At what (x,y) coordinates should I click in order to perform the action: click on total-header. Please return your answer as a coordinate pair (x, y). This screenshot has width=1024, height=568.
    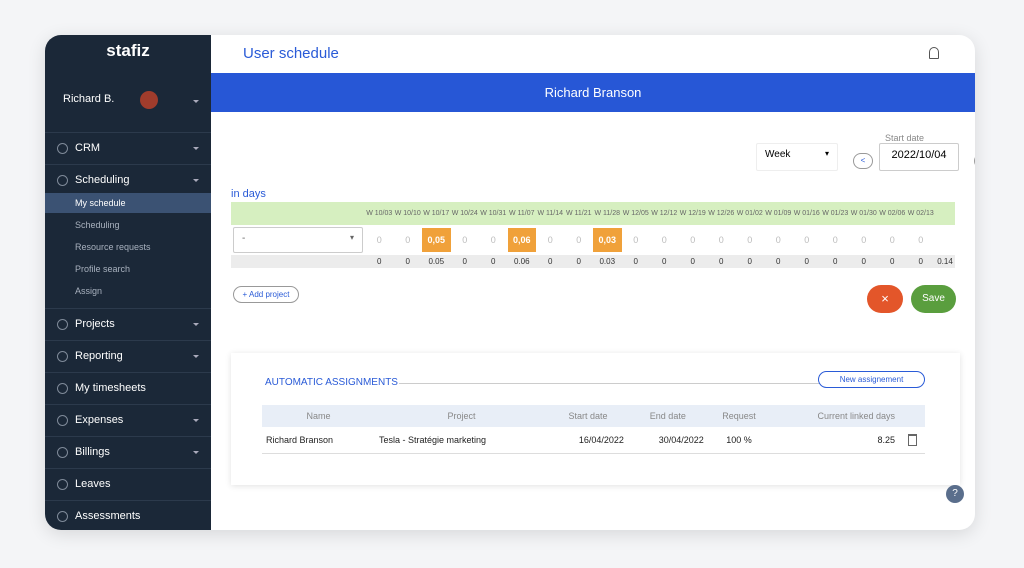
    Looking at the image, I should click on (945, 213).